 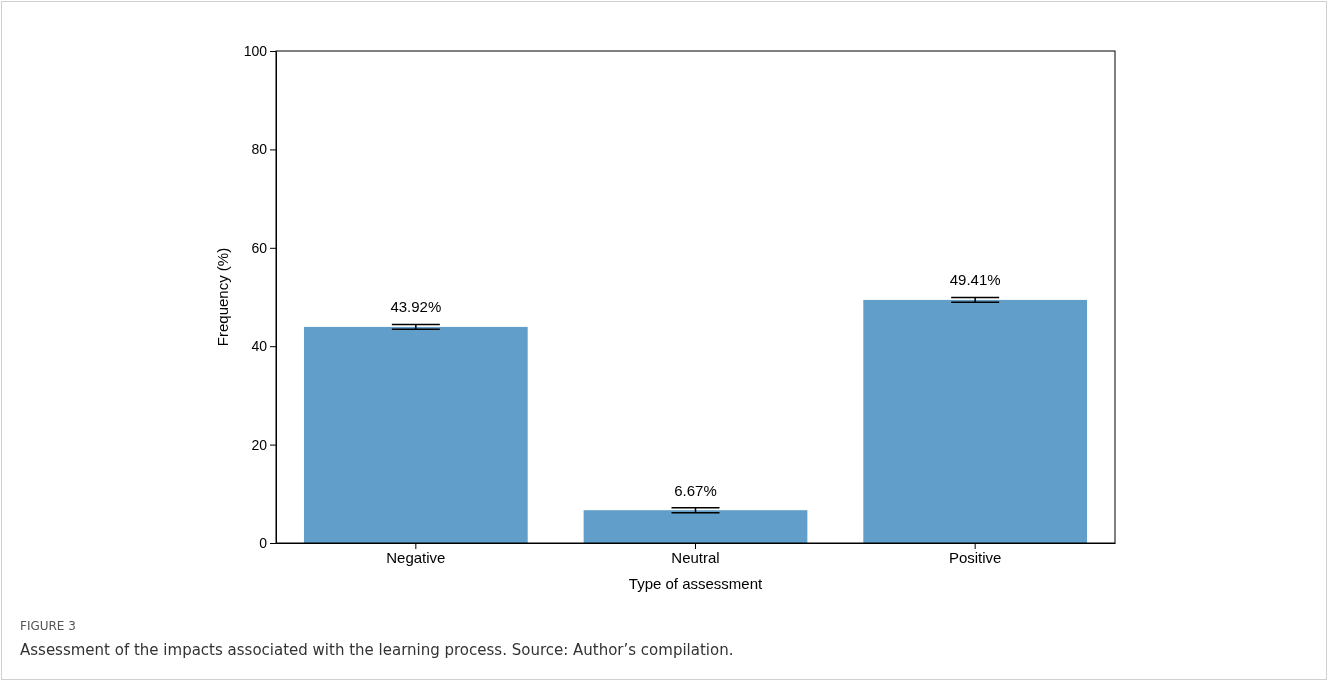 What do you see at coordinates (696, 583) in the screenshot?
I see `x-axis-title: Type of assessment` at bounding box center [696, 583].